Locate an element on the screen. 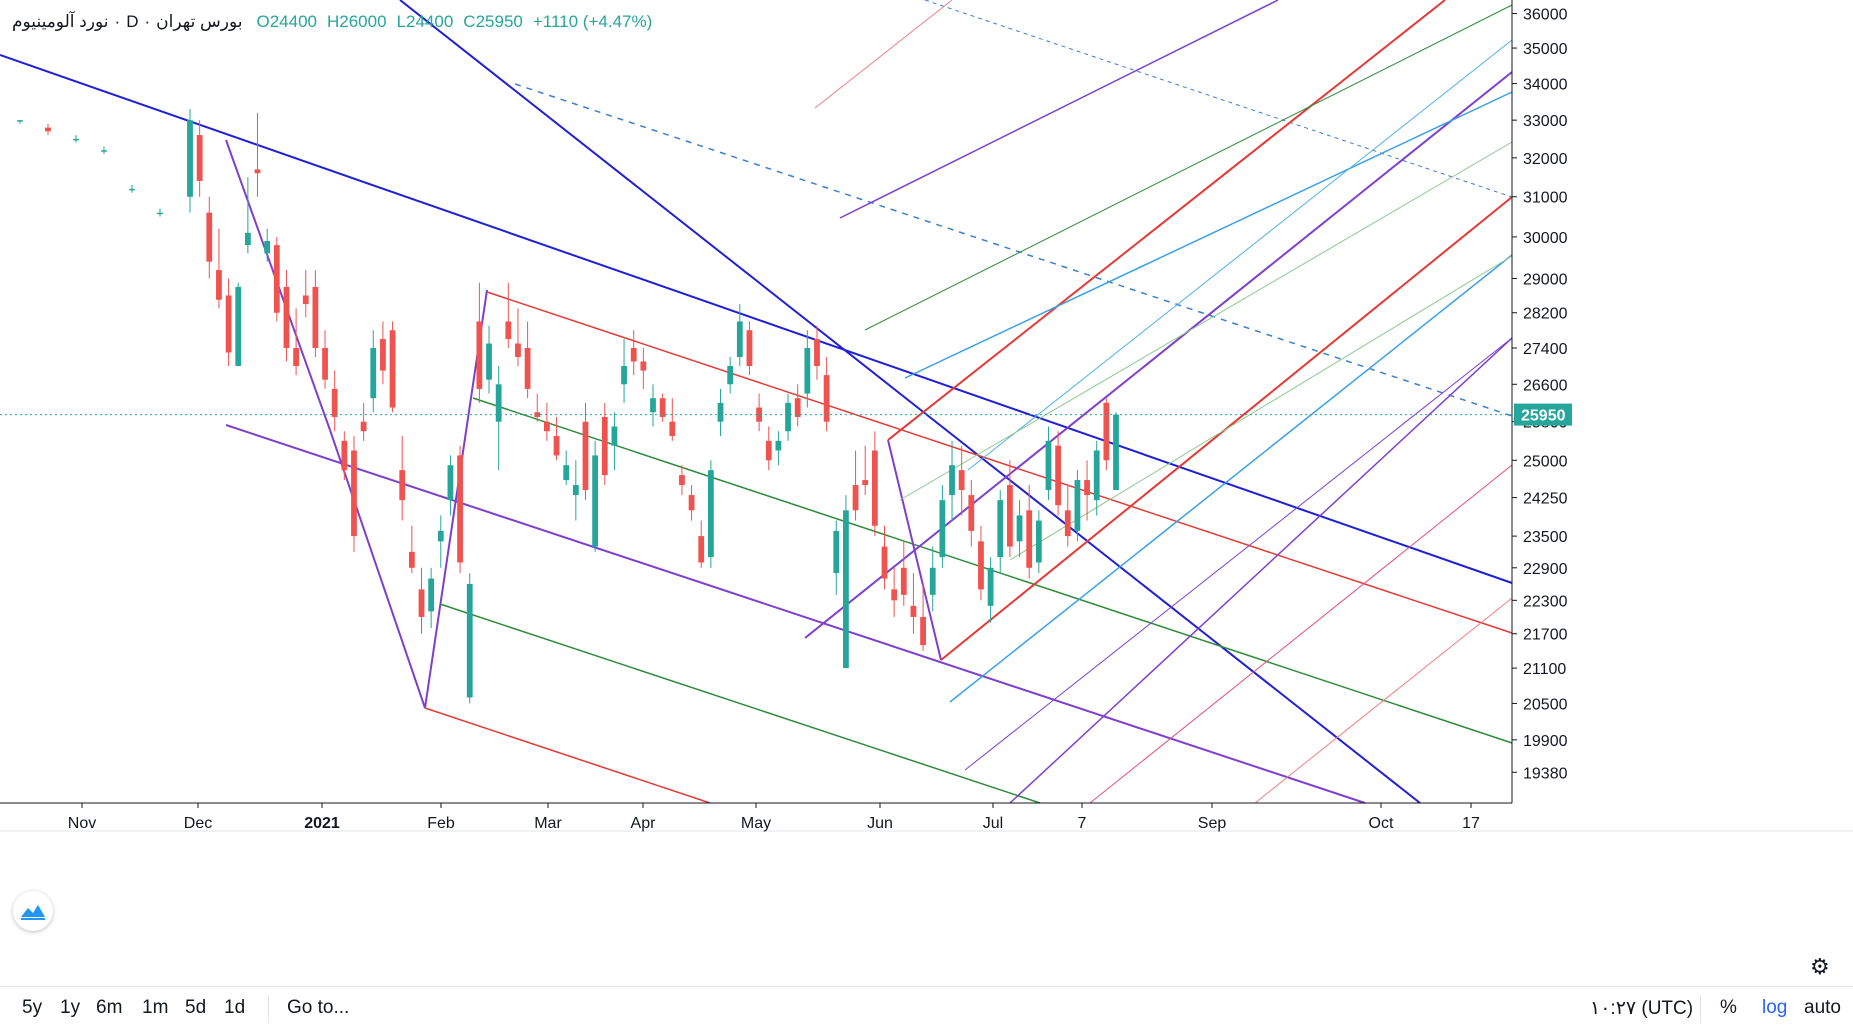 The width and height of the screenshot is (1853, 1033). tradingview-logo-icon is located at coordinates (33, 911).